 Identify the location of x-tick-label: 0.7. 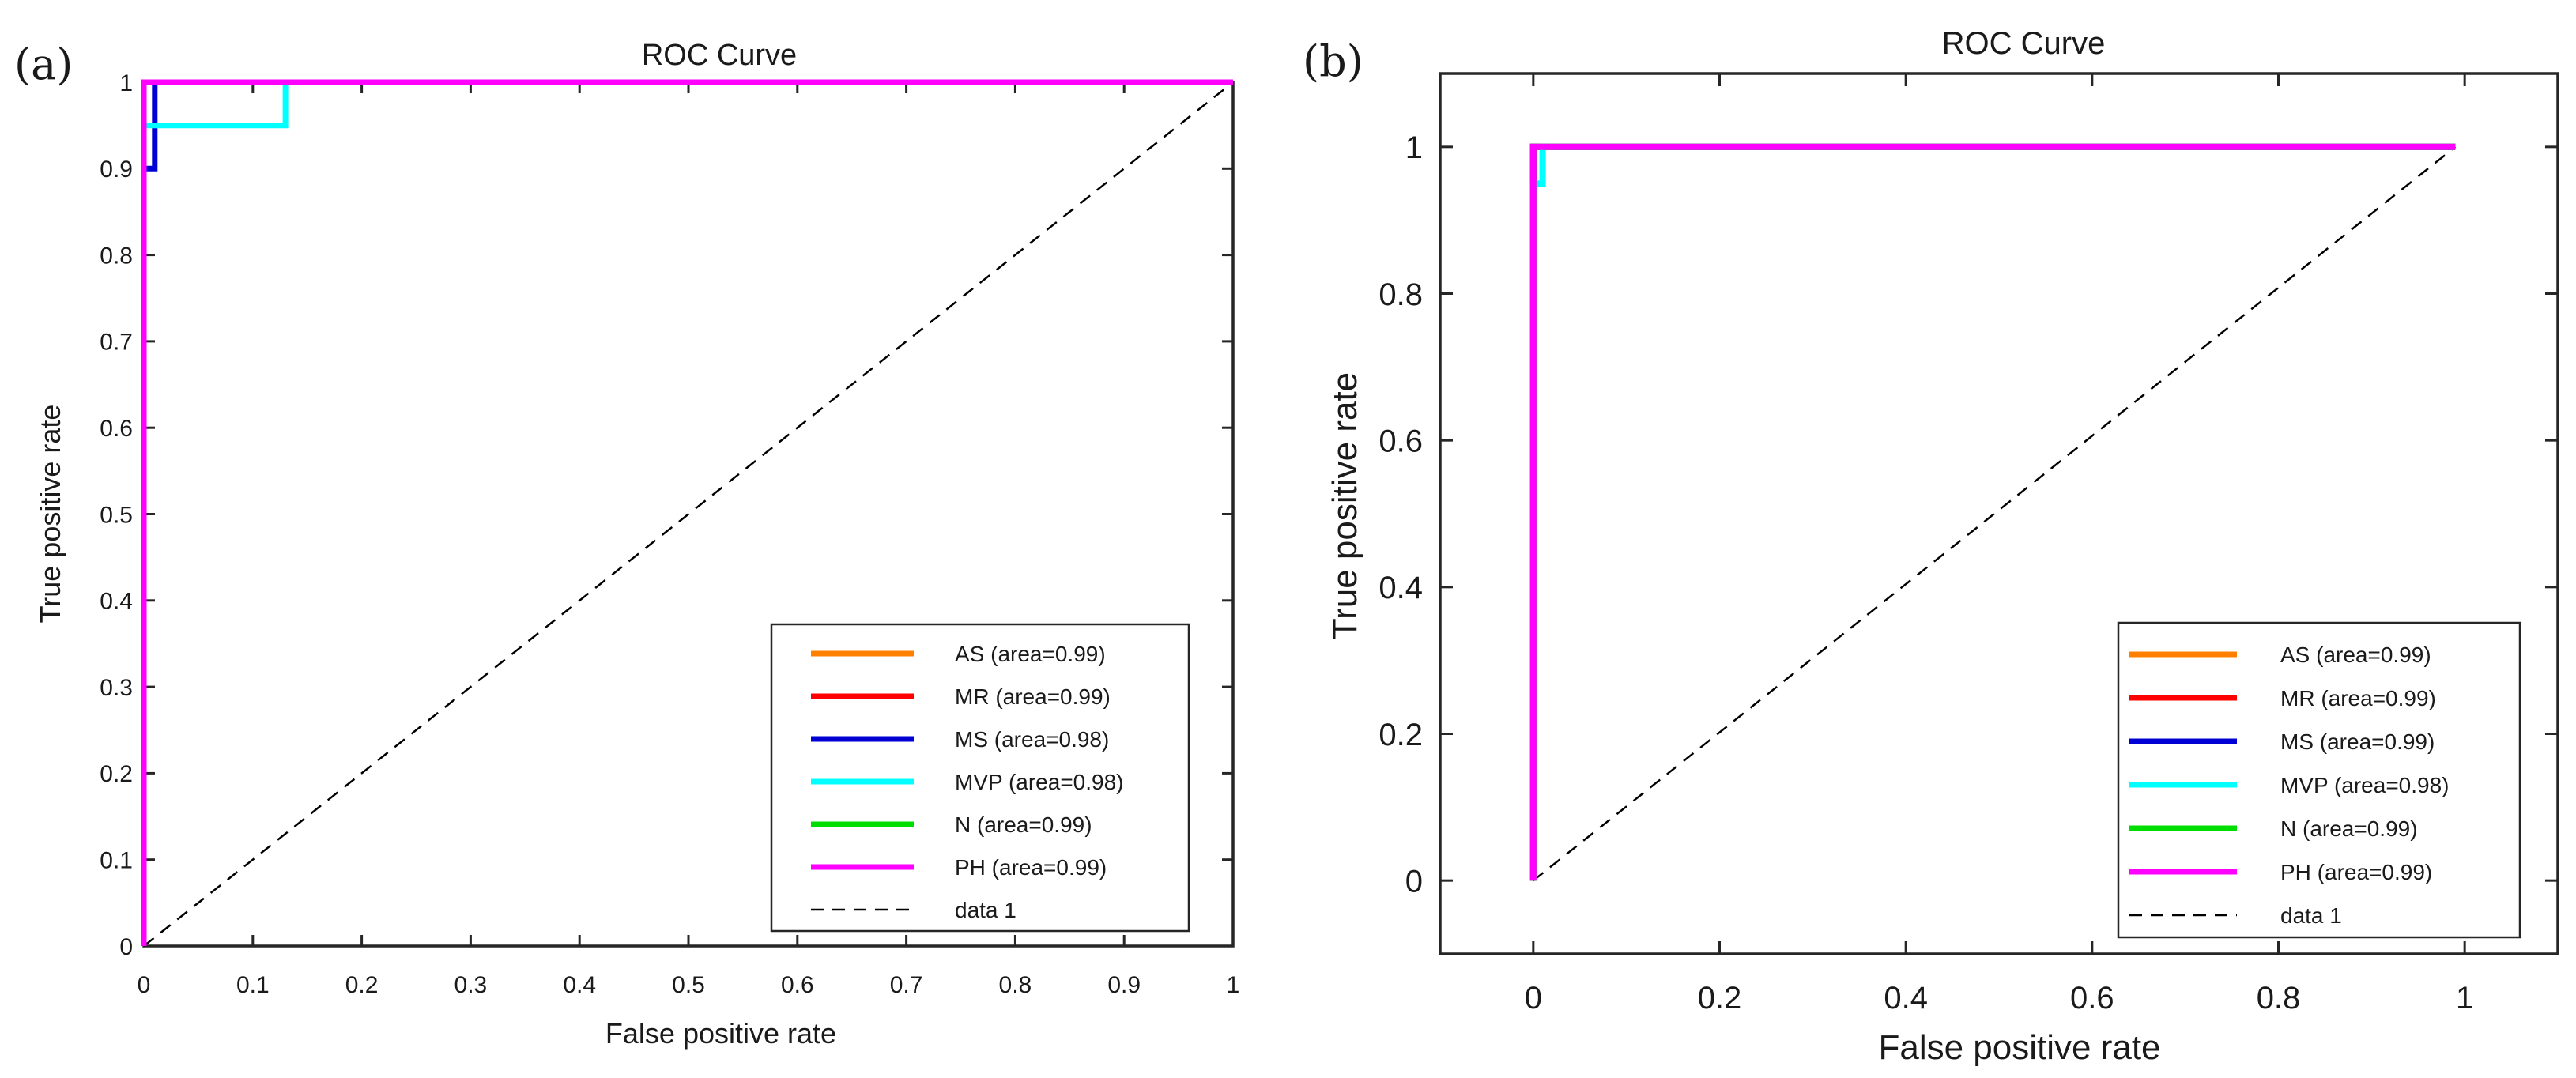
(906, 985).